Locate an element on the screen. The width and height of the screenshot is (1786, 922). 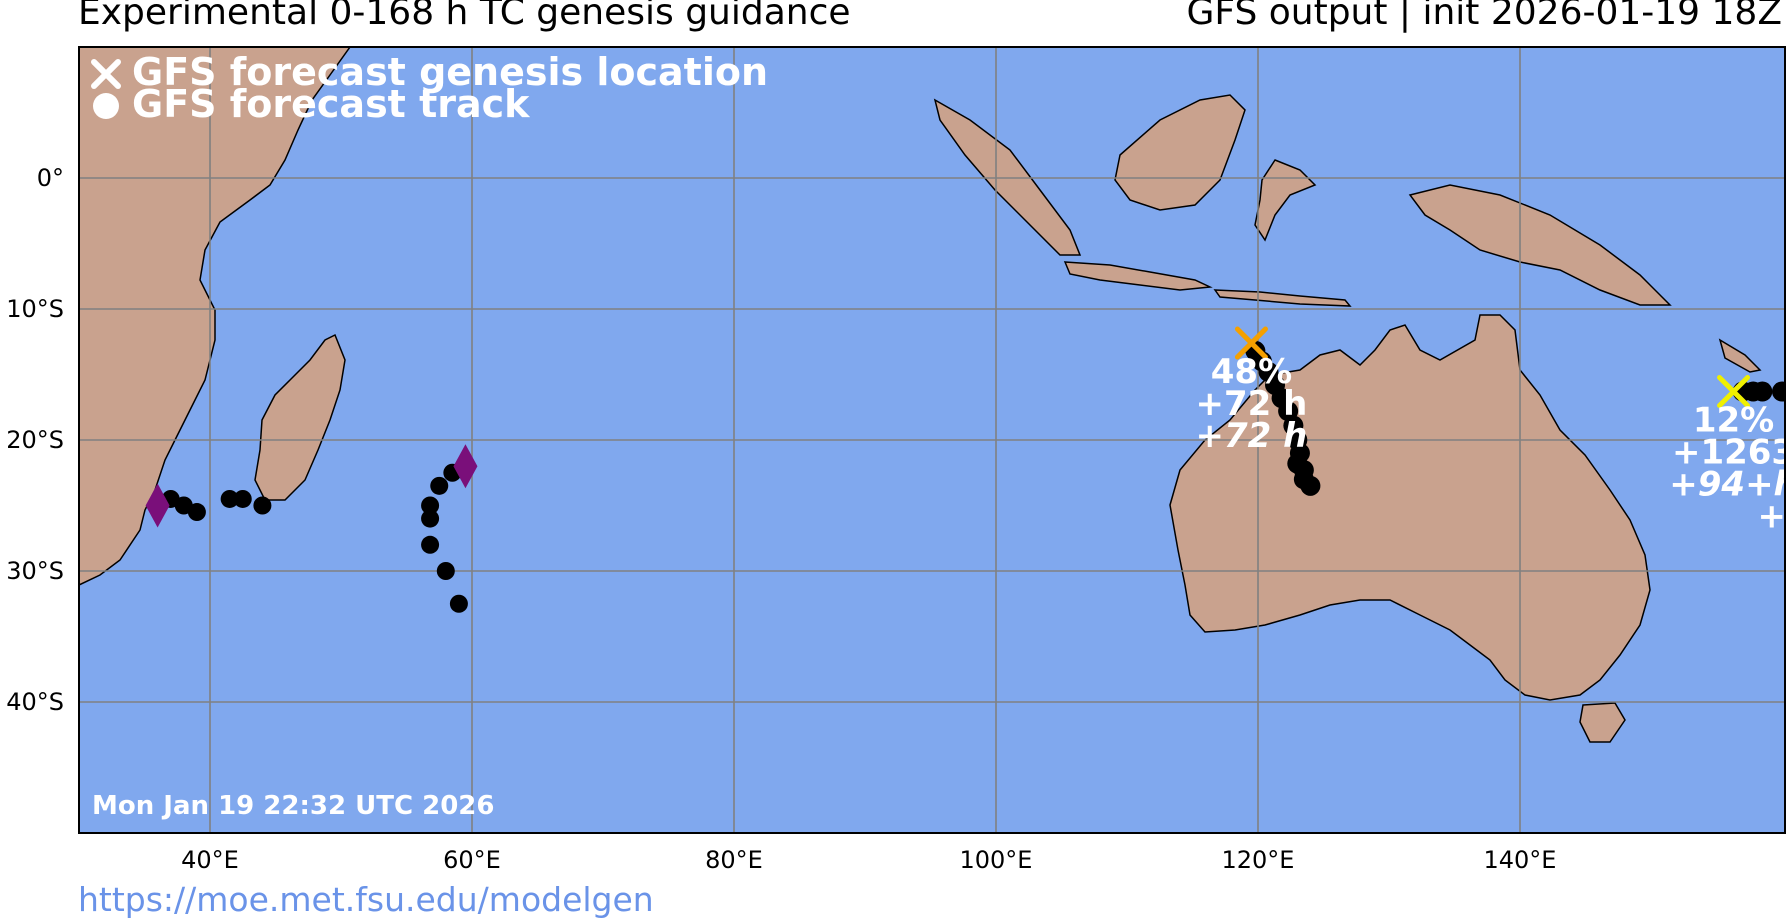
genesis-lead-time: +1263 is located at coordinates (1729, 453).